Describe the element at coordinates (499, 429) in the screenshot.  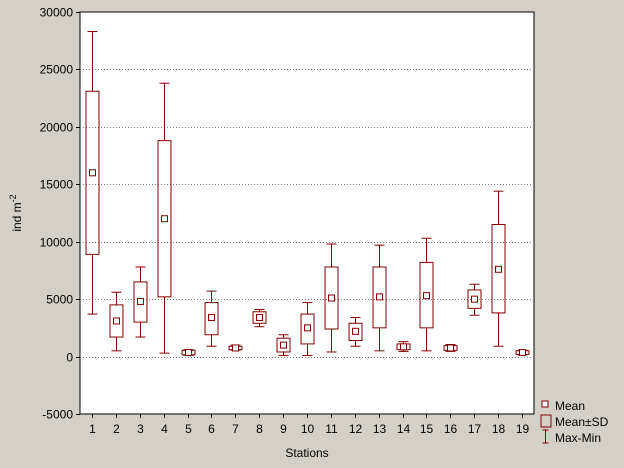
I see `x-tick-label: 18` at that location.